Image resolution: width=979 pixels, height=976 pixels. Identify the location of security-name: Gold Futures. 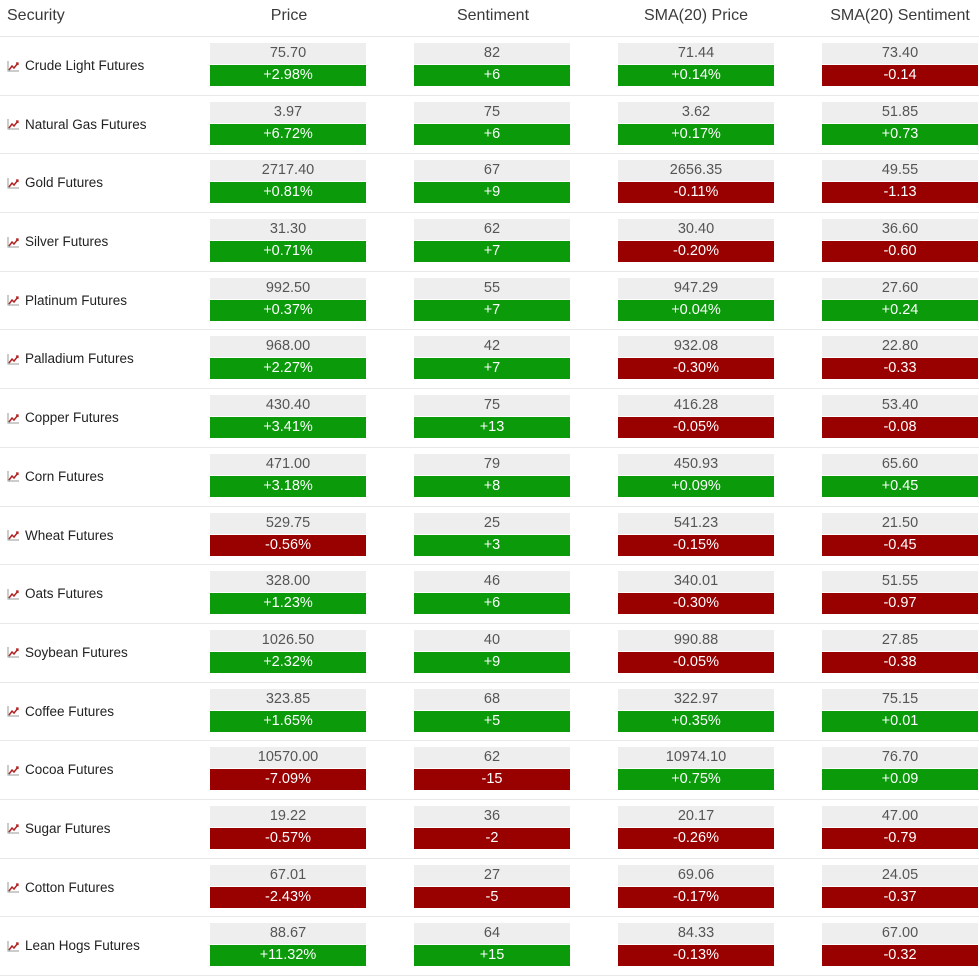
(64, 183).